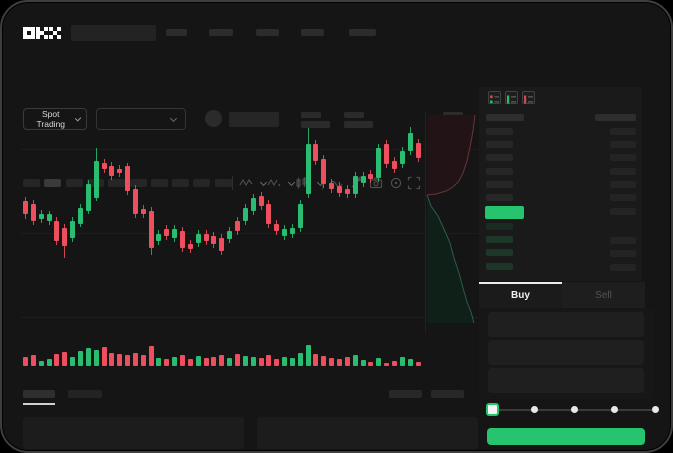 The image size is (673, 453). What do you see at coordinates (414, 183) in the screenshot?
I see `fullscreen-expand-icon` at bounding box center [414, 183].